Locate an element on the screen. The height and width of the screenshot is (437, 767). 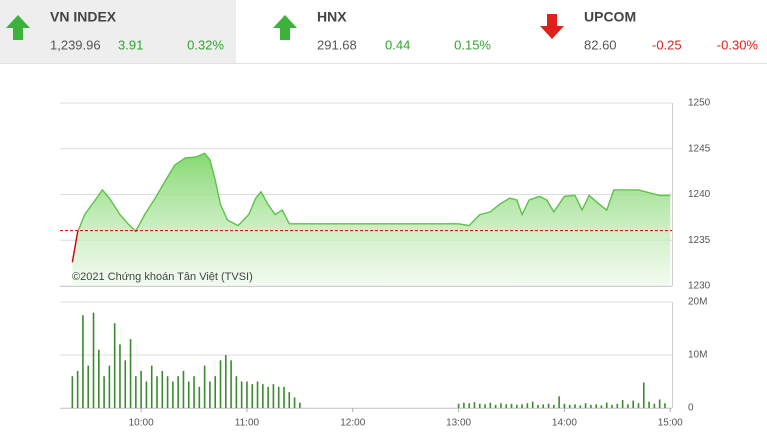
y-tick-label: 1245 is located at coordinates (699, 148).